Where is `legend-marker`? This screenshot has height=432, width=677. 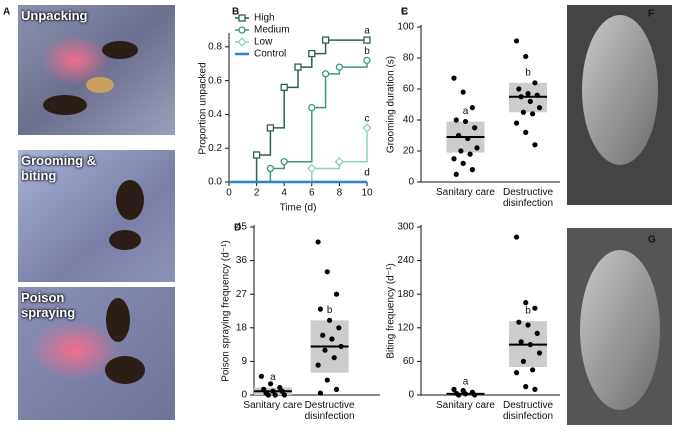
legend-marker is located at coordinates (242, 30).